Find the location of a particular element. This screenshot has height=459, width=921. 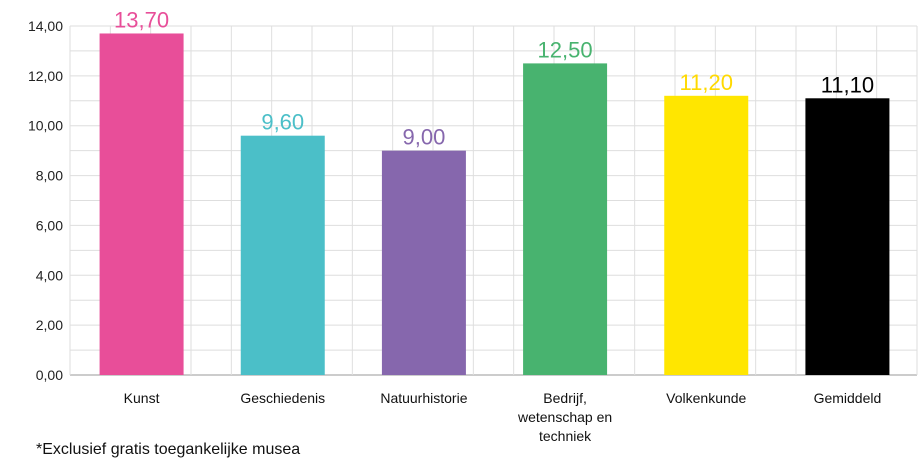

x-tick-label-line: Volkenkunde is located at coordinates (706, 398).